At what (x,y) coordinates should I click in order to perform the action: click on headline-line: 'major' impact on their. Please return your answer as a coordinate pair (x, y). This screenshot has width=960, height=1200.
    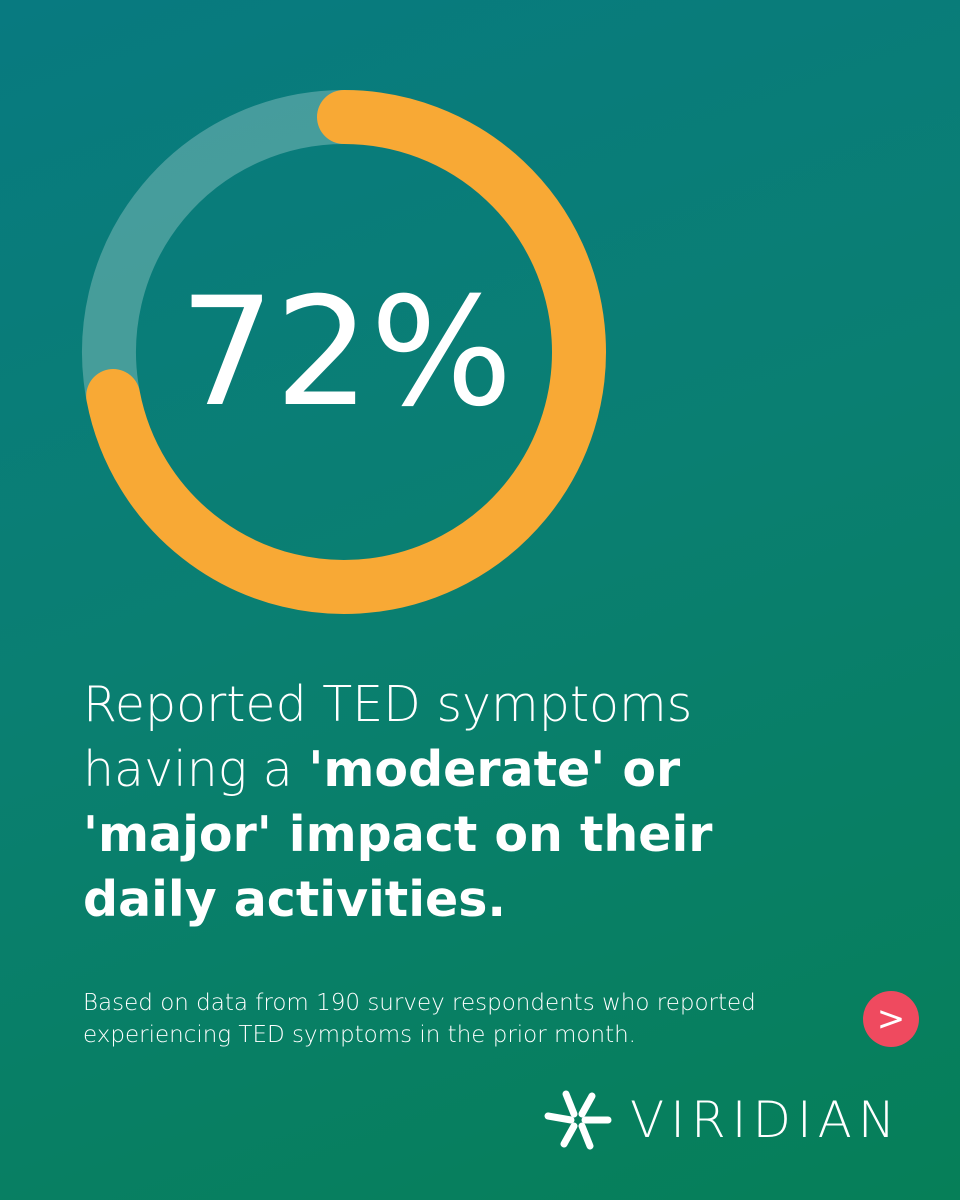
    Looking at the image, I should click on (493, 834).